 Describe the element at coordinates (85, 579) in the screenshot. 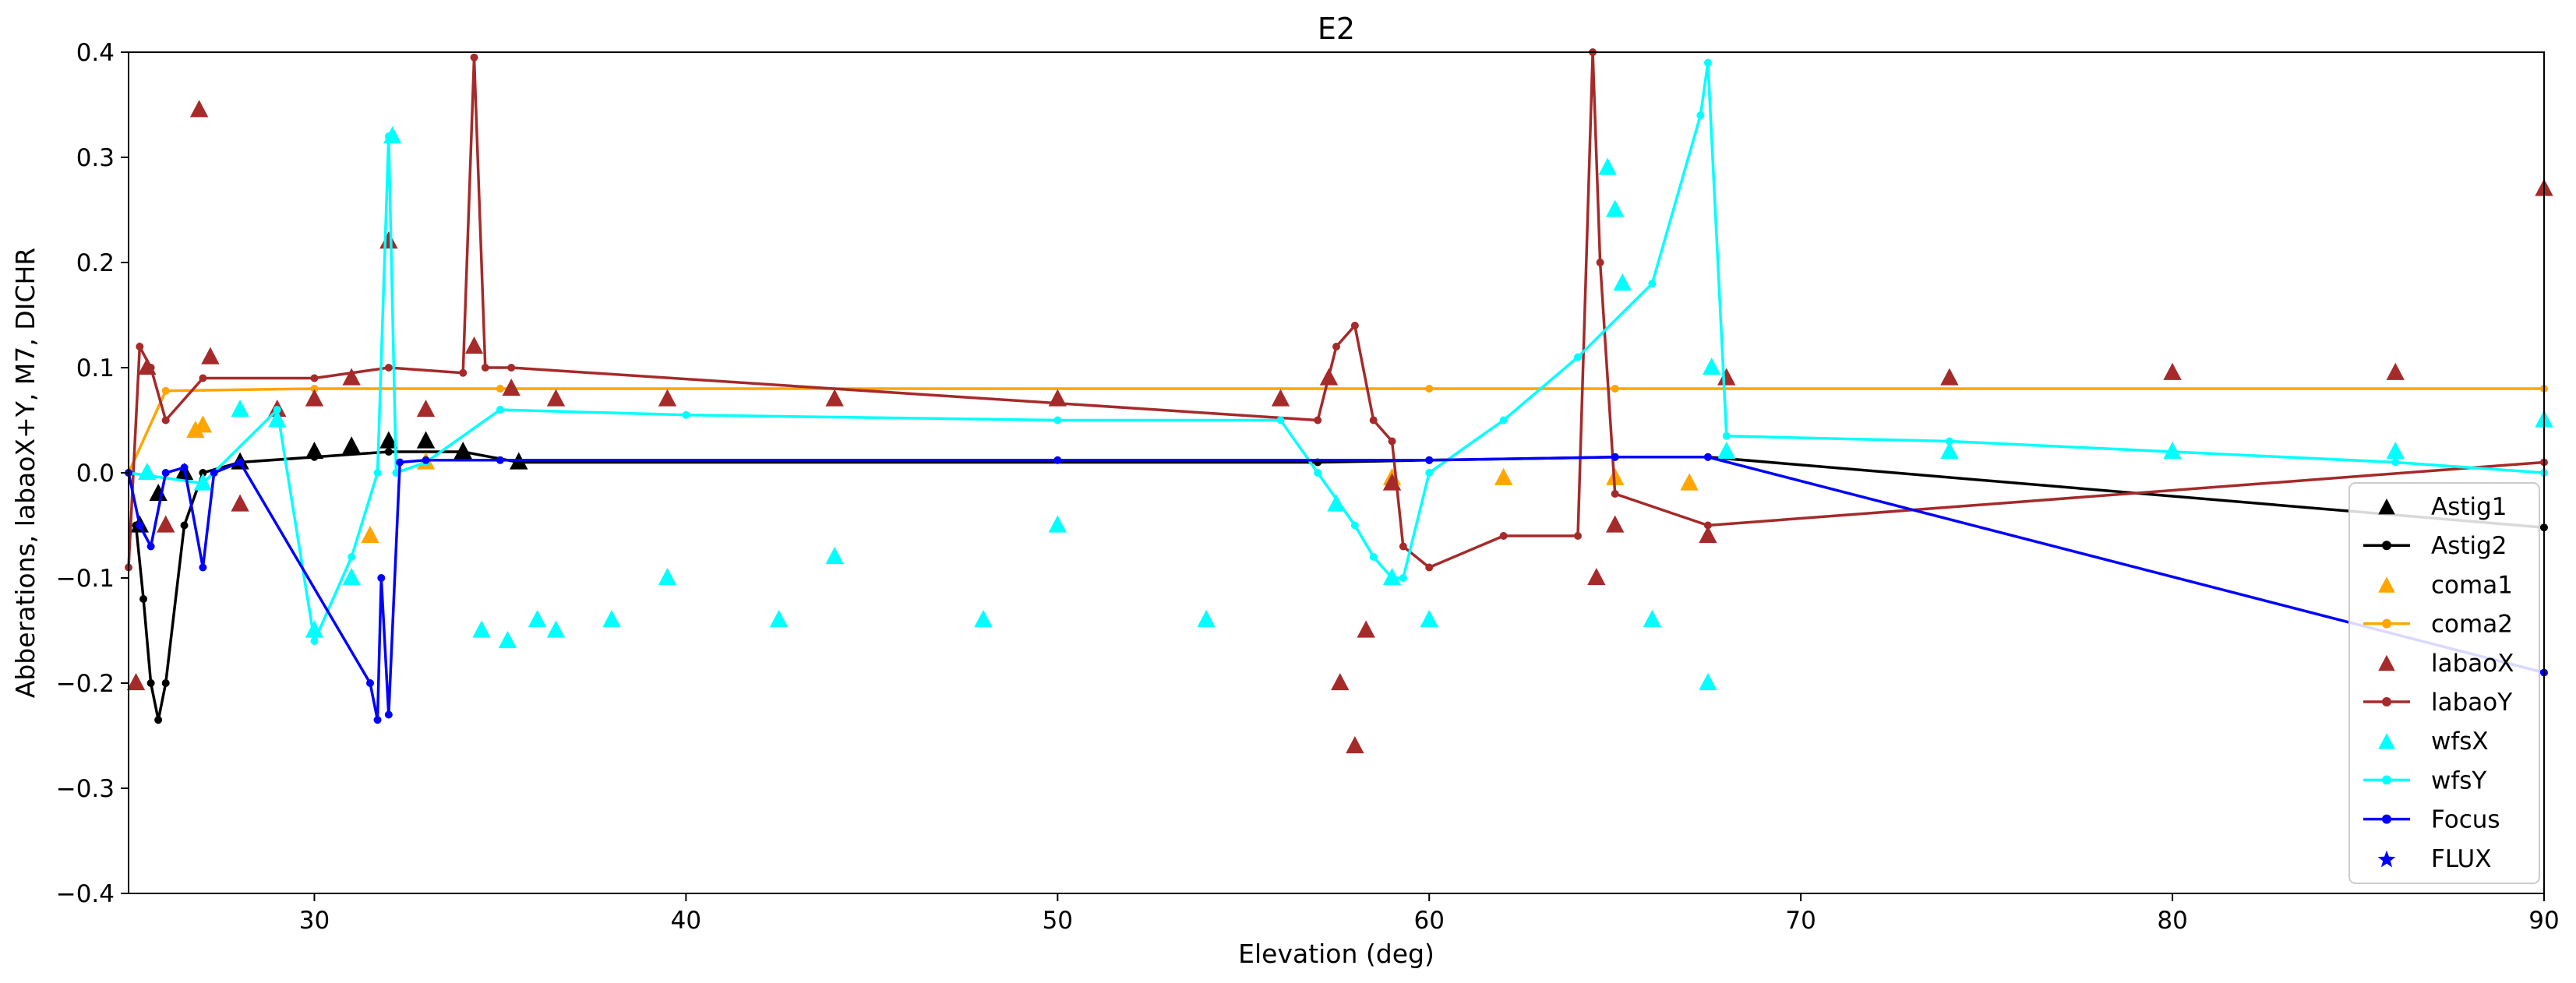

I see `y-tick-label: −0.1` at that location.